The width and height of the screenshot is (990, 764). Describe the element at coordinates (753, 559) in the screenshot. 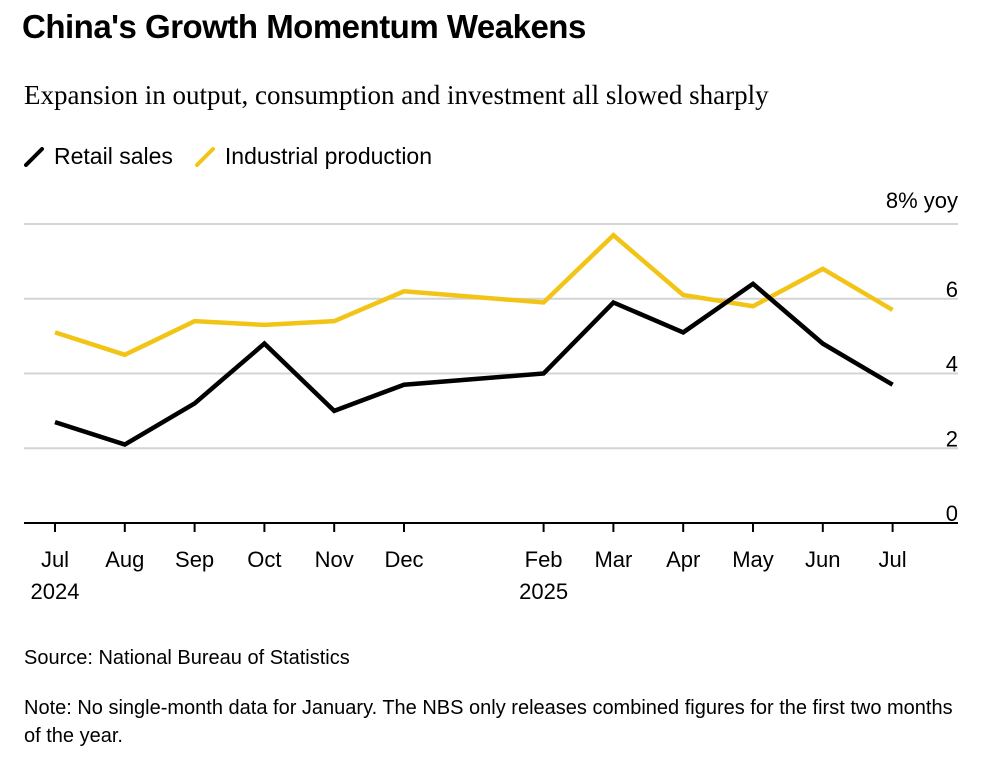

I see `x-tick-label-2025-05: May` at that location.